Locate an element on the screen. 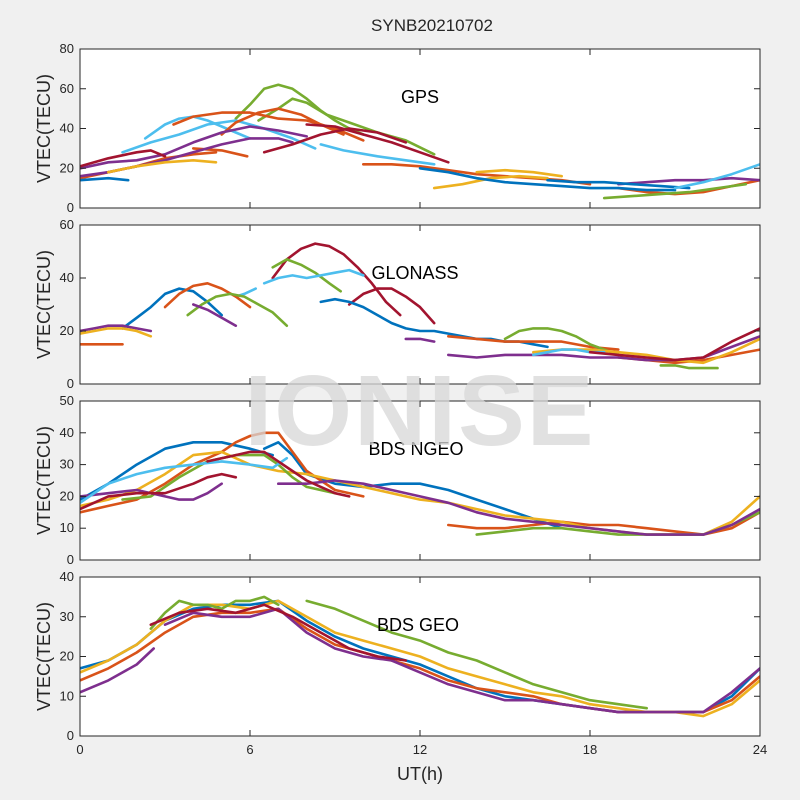 This screenshot has width=800, height=800. x-tick-label: 0 is located at coordinates (79, 749).